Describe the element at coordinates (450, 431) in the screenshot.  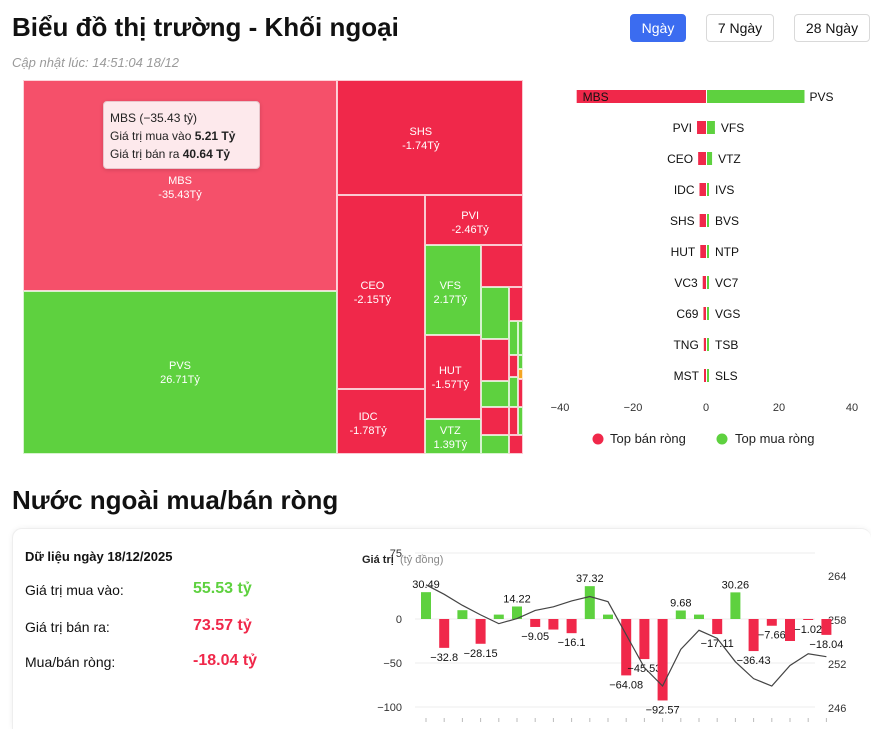
I see `tile-code: VTZ` at that location.